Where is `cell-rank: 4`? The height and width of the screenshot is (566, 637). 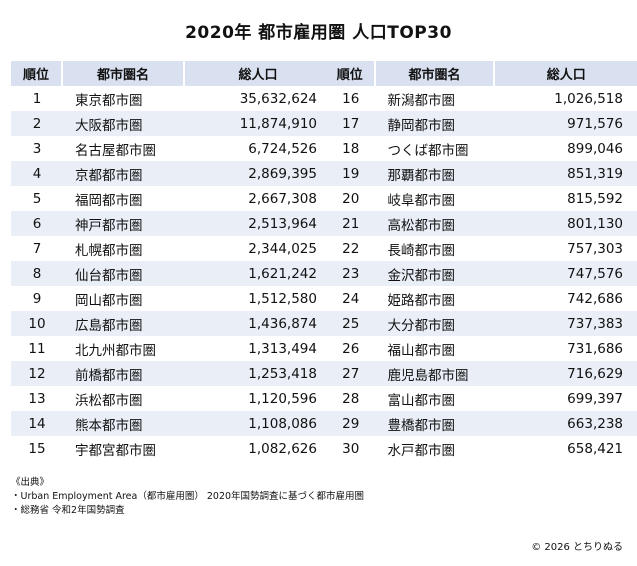 cell-rank: 4 is located at coordinates (37, 173).